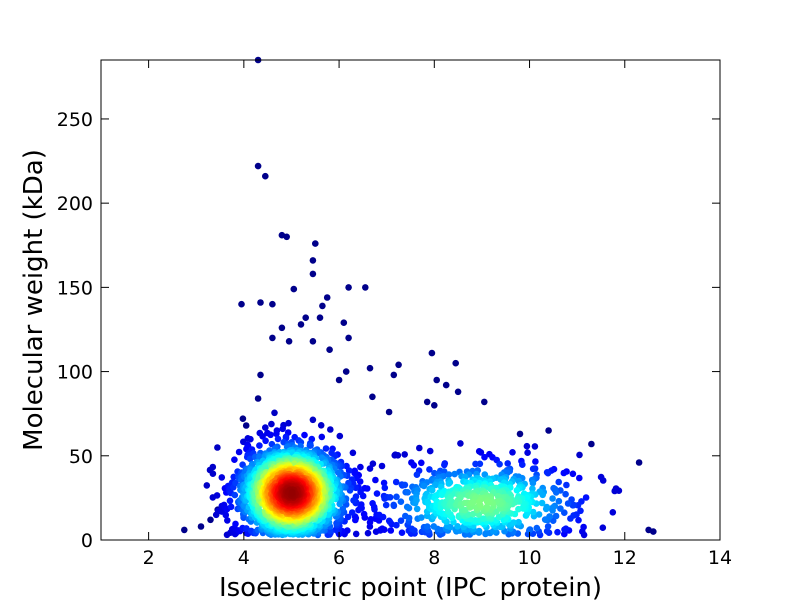 This screenshot has width=800, height=600. What do you see at coordinates (434, 558) in the screenshot?
I see `x-tick-label: 8` at bounding box center [434, 558].